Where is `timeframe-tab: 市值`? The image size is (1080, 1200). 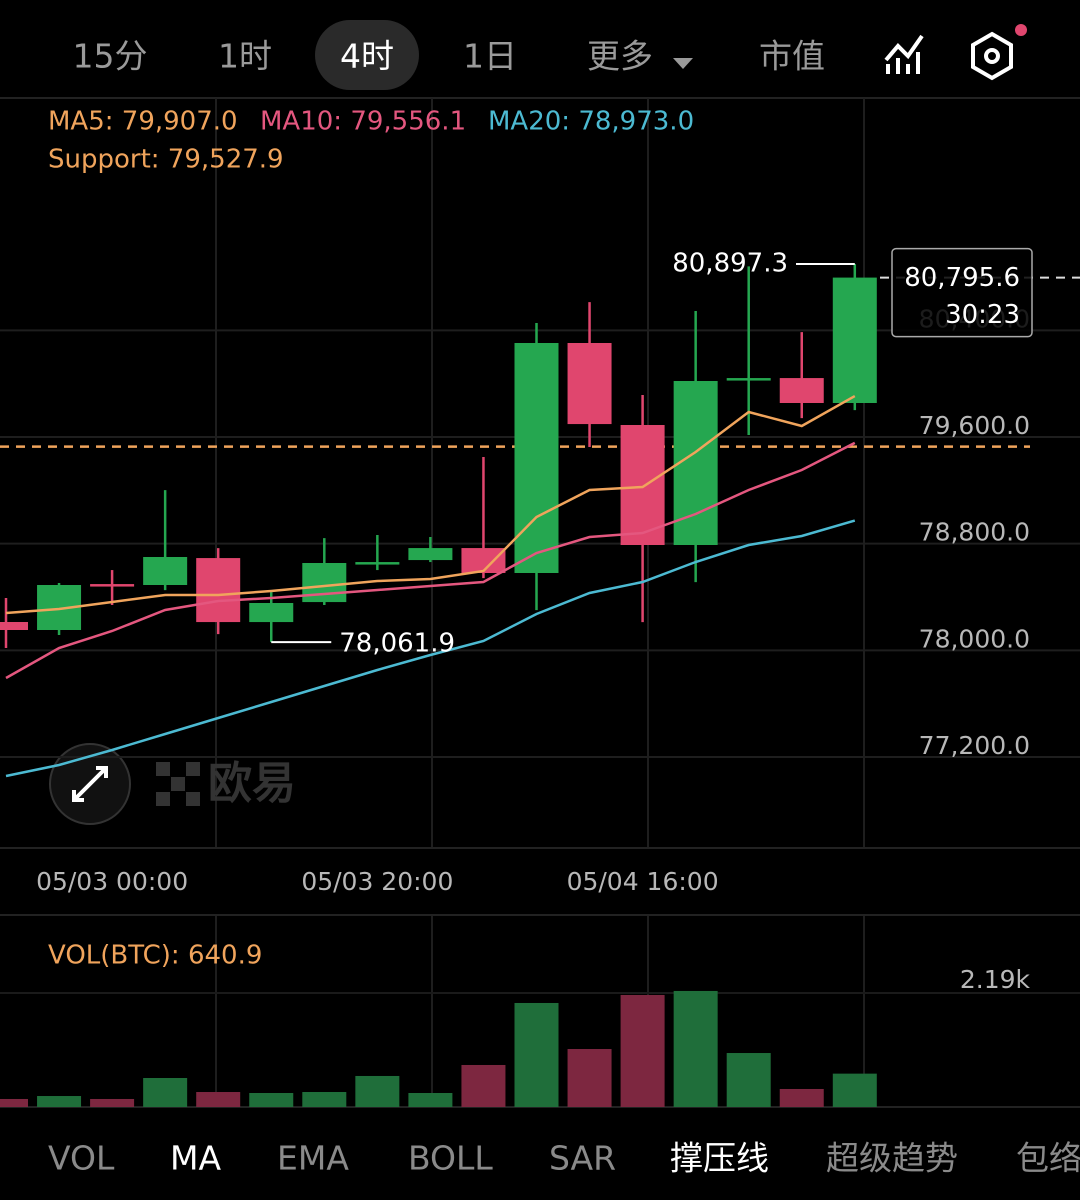
timeframe-tab: 市值 is located at coordinates (792, 56).